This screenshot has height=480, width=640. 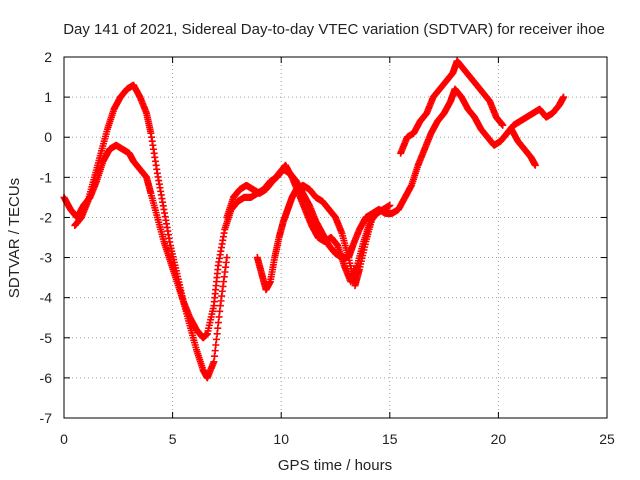 I want to click on y-tick-label: 1, so click(x=48, y=97).